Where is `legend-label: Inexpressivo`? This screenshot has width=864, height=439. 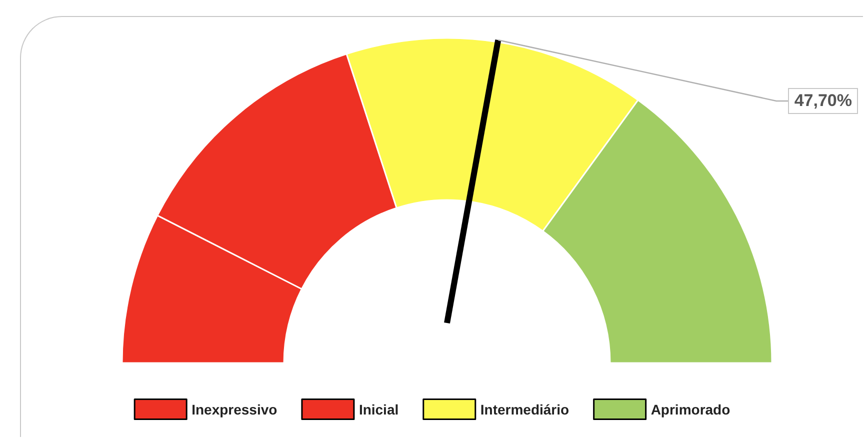
legend-label: Inexpressivo is located at coordinates (235, 409).